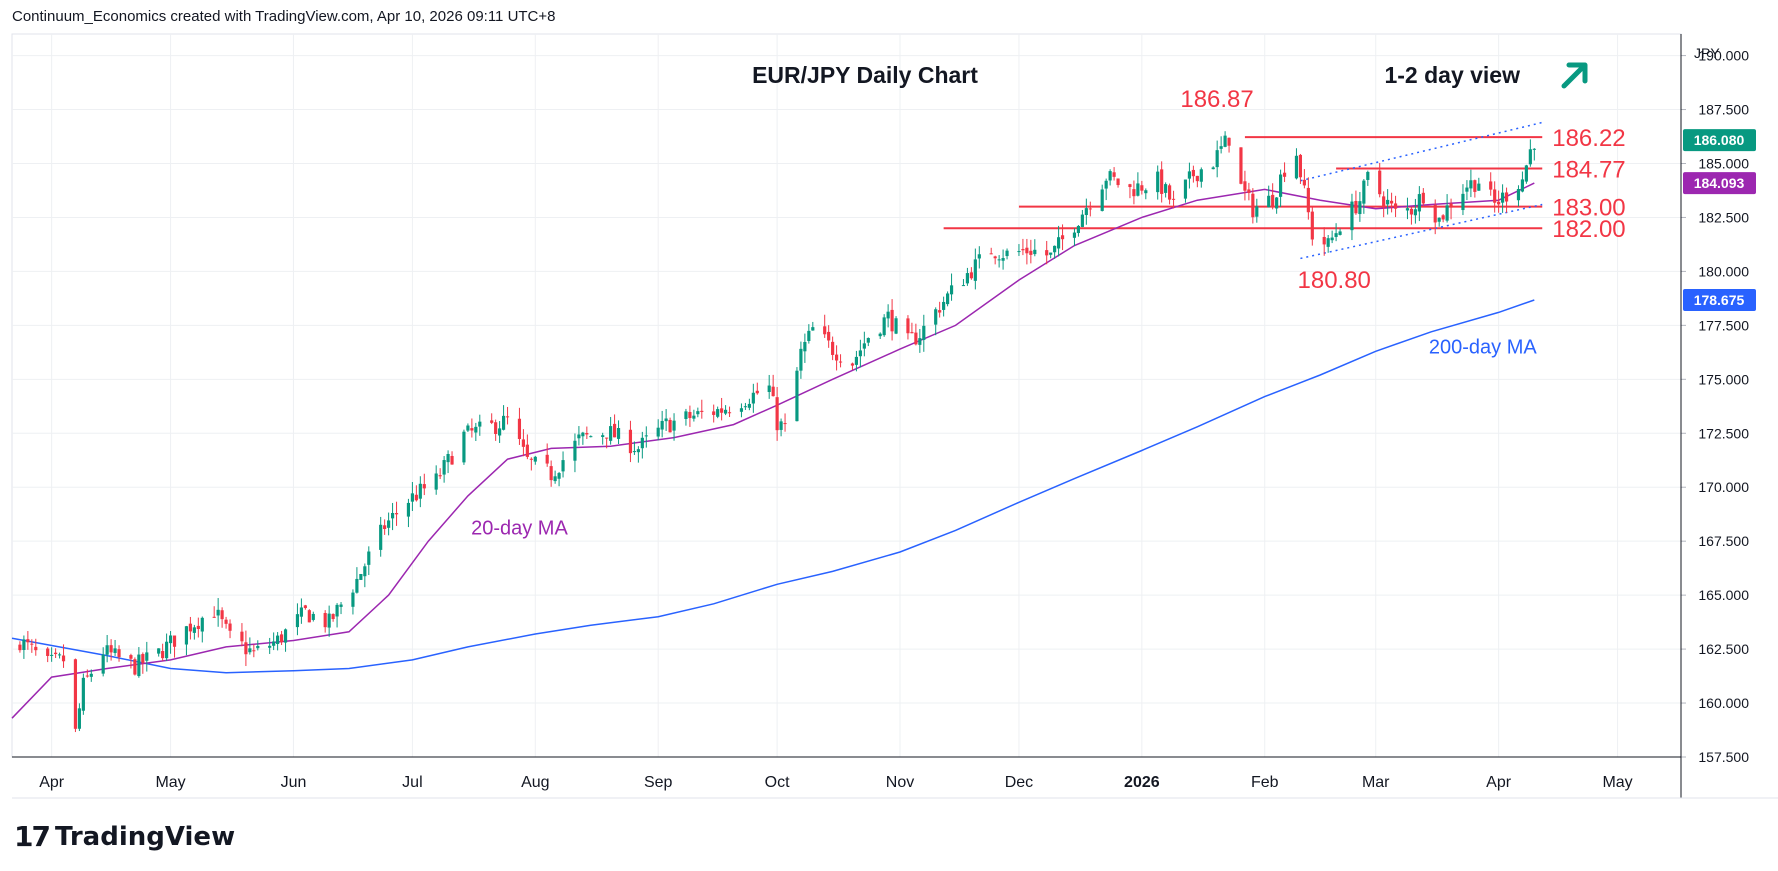 This screenshot has height=871, width=1778. What do you see at coordinates (52, 782) in the screenshot?
I see `x-tick-label: Apr` at bounding box center [52, 782].